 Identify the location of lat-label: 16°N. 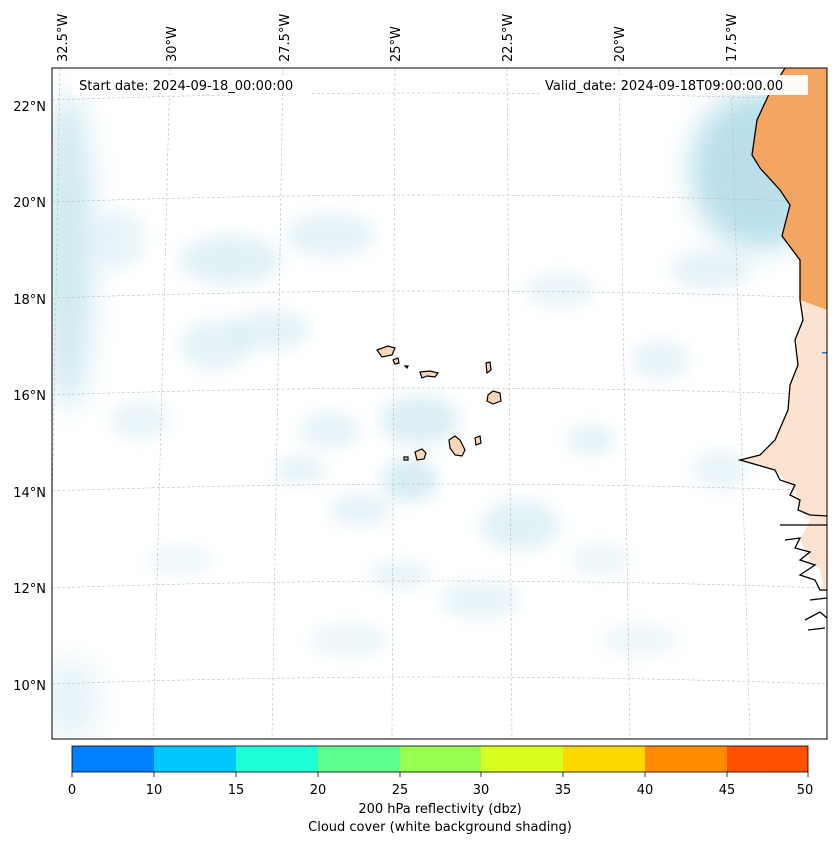
(29, 396).